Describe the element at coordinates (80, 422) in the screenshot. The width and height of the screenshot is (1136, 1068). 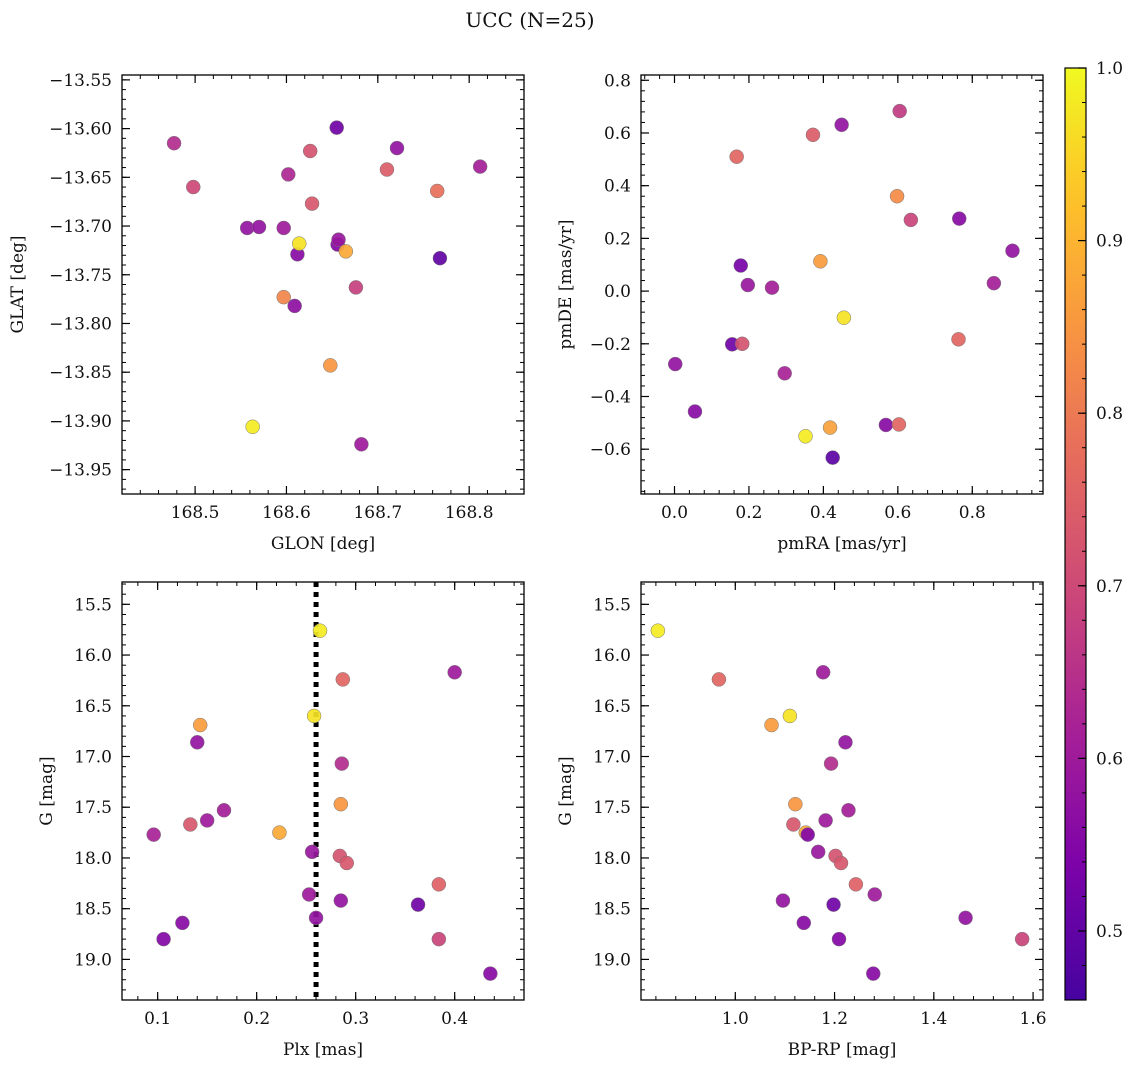
I see `y-tick-label: −13.90` at that location.